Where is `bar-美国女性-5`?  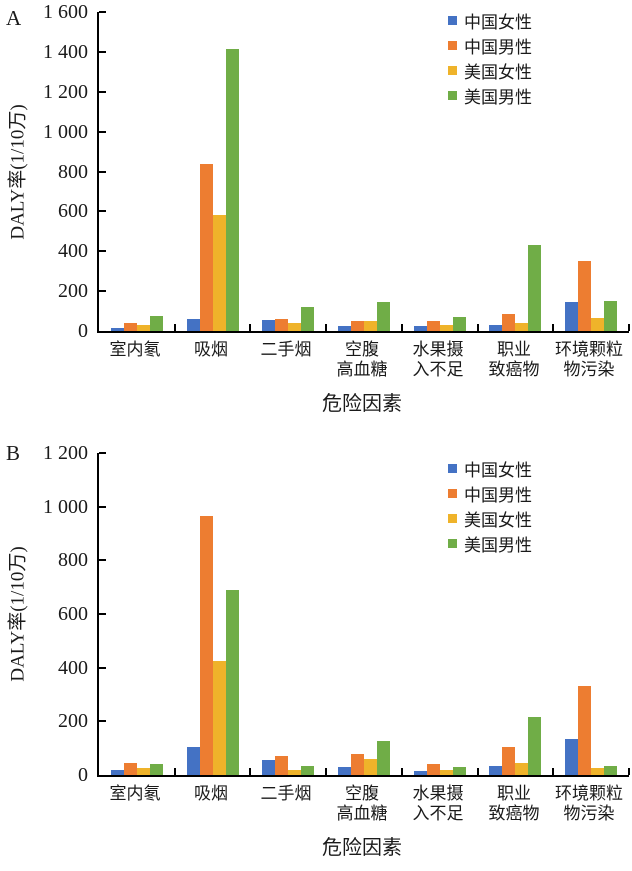 bar-美国女性-5 is located at coordinates (446, 328).